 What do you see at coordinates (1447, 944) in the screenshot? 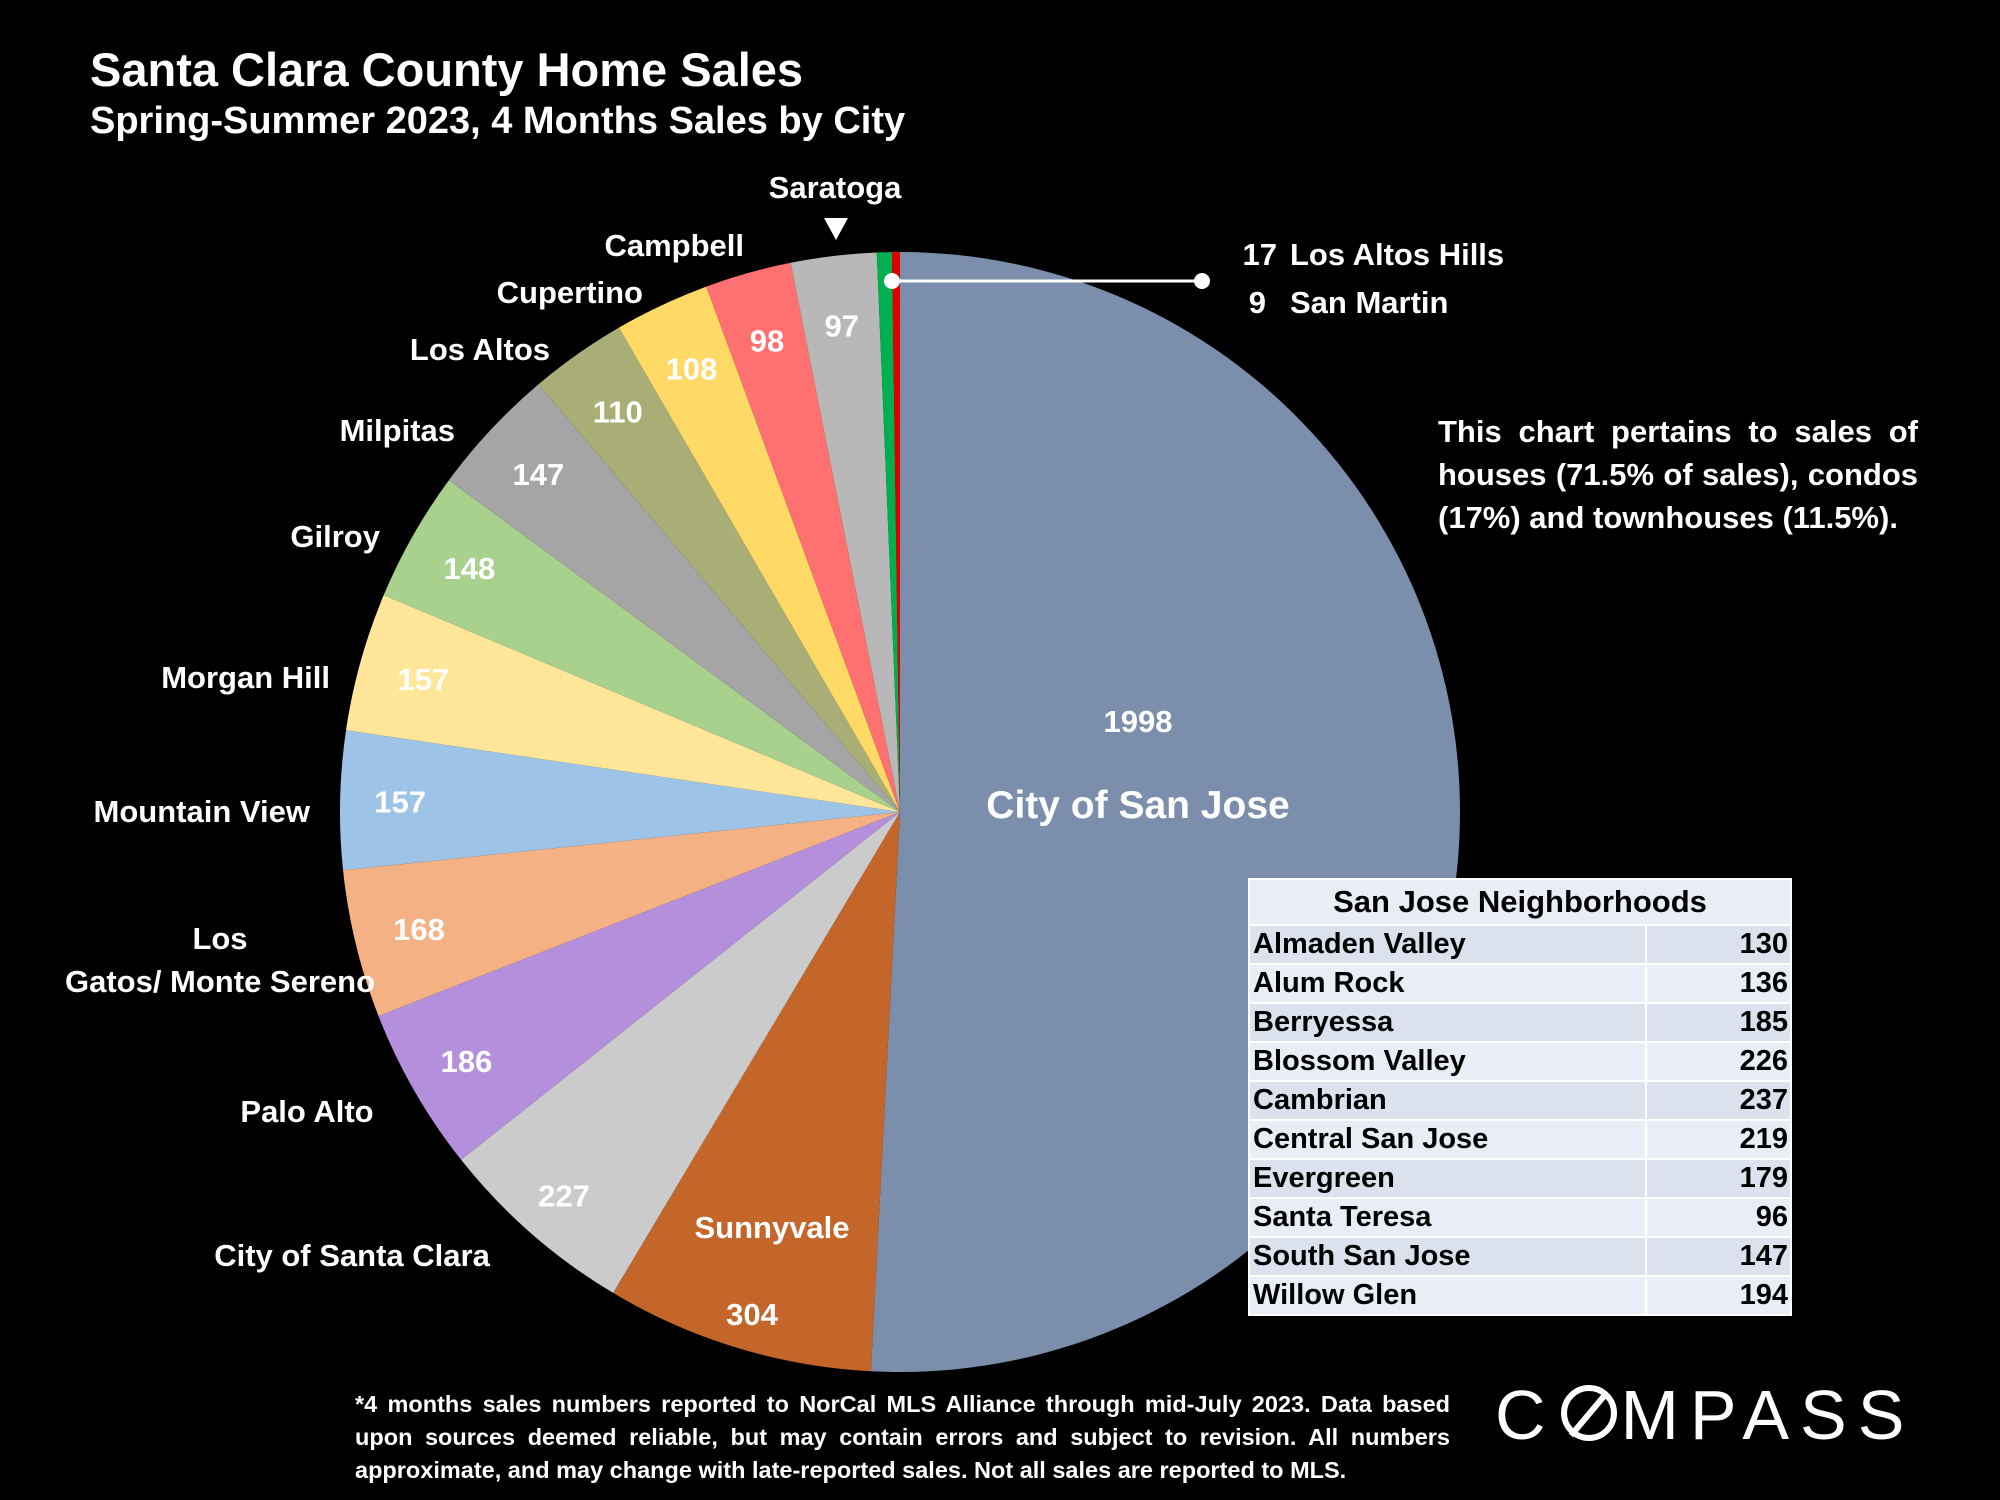
I see `neighborhood-name: Almaden Valley` at bounding box center [1447, 944].